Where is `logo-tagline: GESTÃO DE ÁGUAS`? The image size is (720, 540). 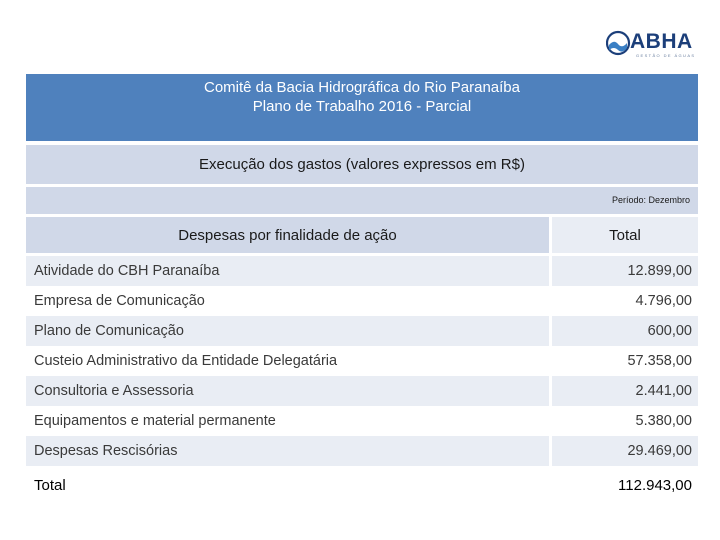
logo-tagline: GESTÃO DE ÁGUAS is located at coordinates (666, 55).